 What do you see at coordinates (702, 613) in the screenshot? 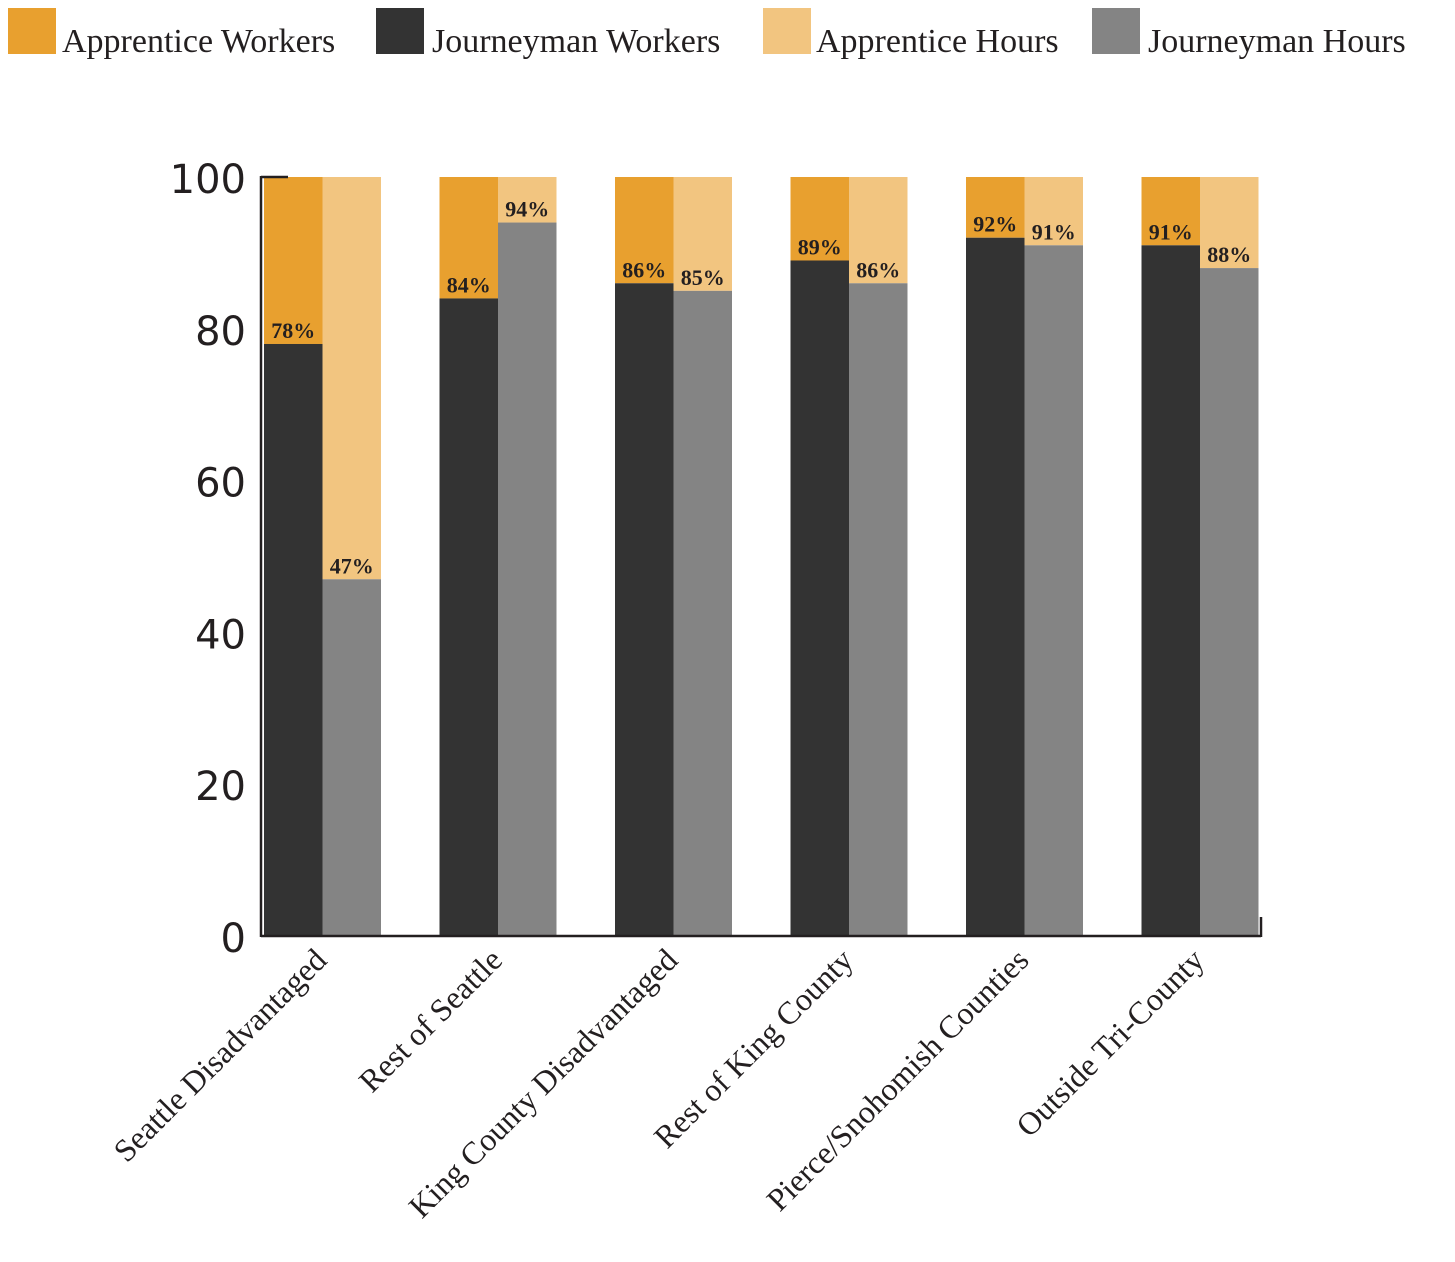
I see `bar-journeyman-hours-king-county-disadvantaged` at bounding box center [702, 613].